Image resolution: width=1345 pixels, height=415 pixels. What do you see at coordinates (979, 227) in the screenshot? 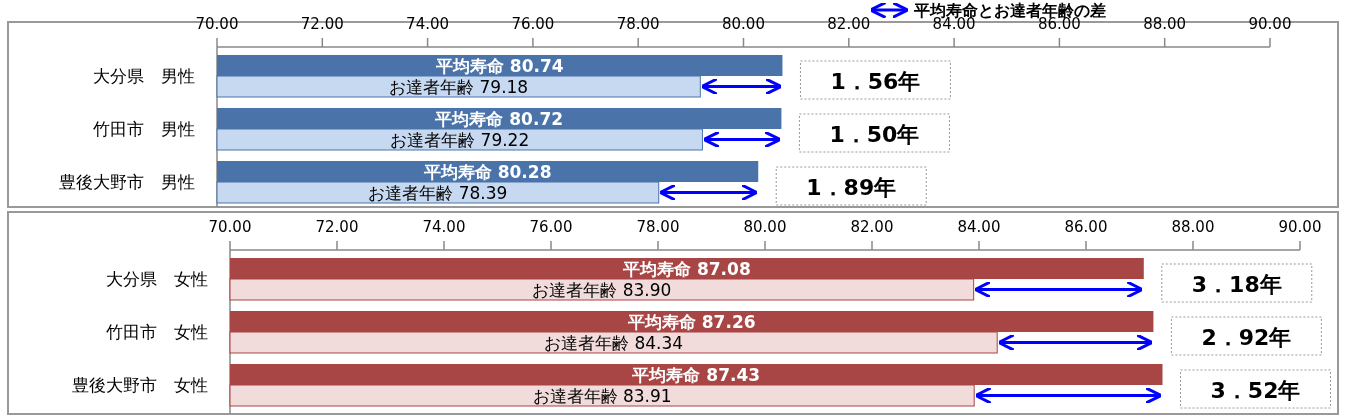
I see `x-tick-label: 84.00` at bounding box center [979, 227].